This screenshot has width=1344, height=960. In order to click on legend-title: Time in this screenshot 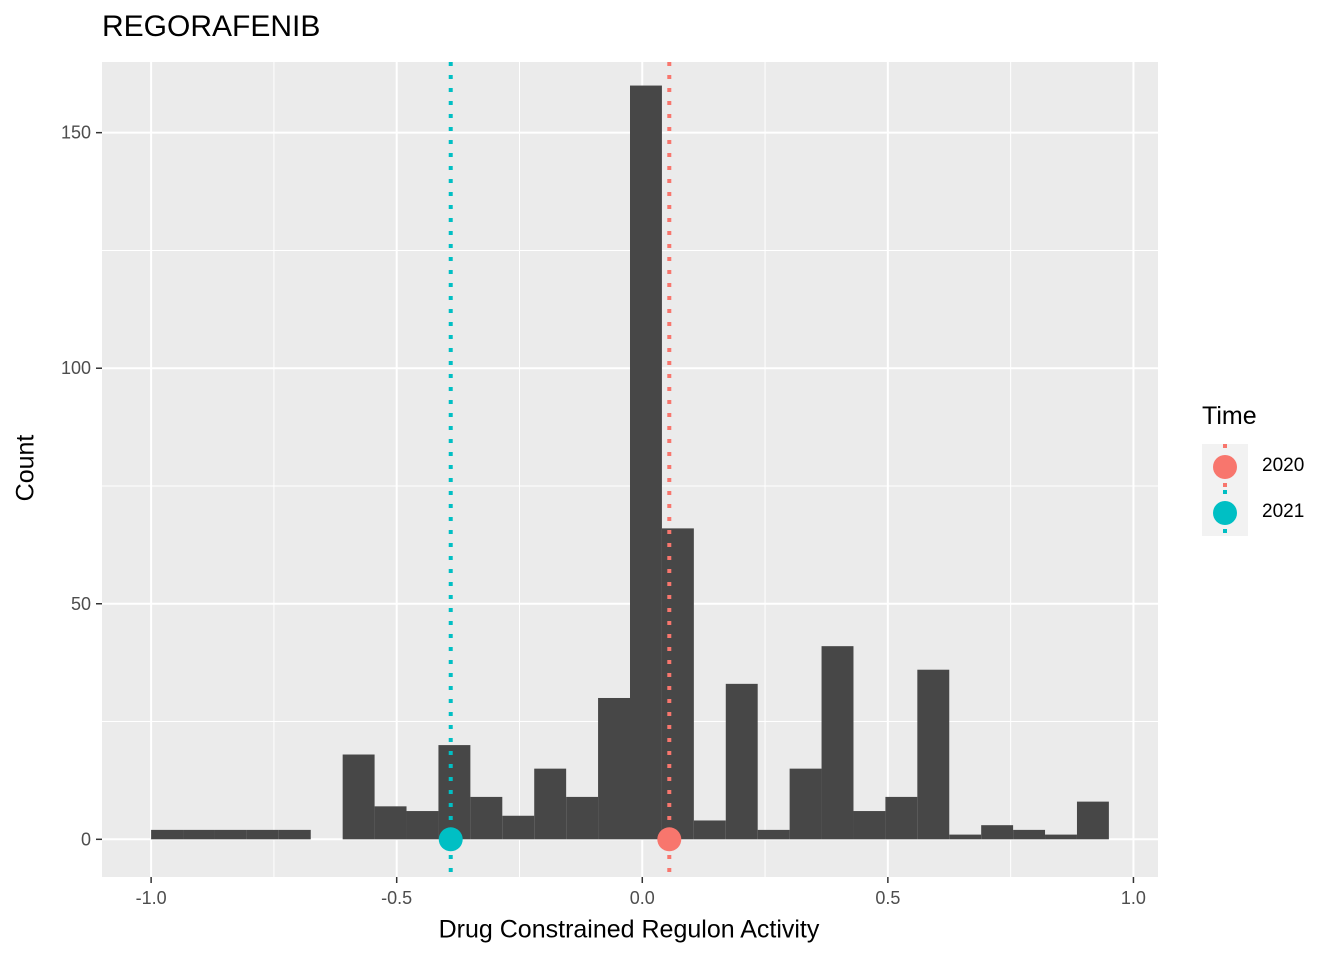, I will do `click(1229, 416)`.